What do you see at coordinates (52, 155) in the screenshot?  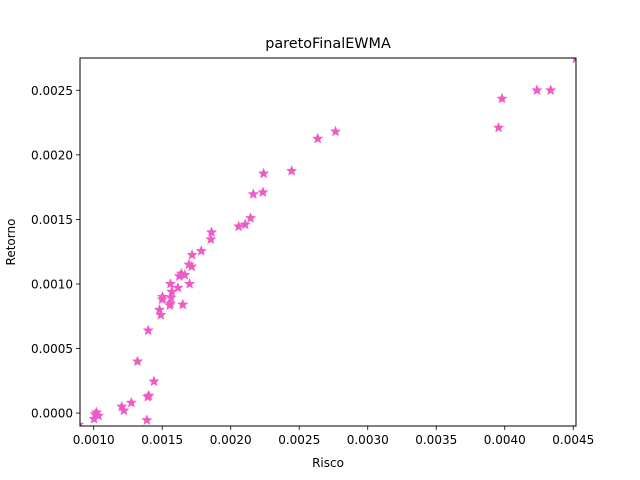 I see `y-tick-label: 0.0020` at bounding box center [52, 155].